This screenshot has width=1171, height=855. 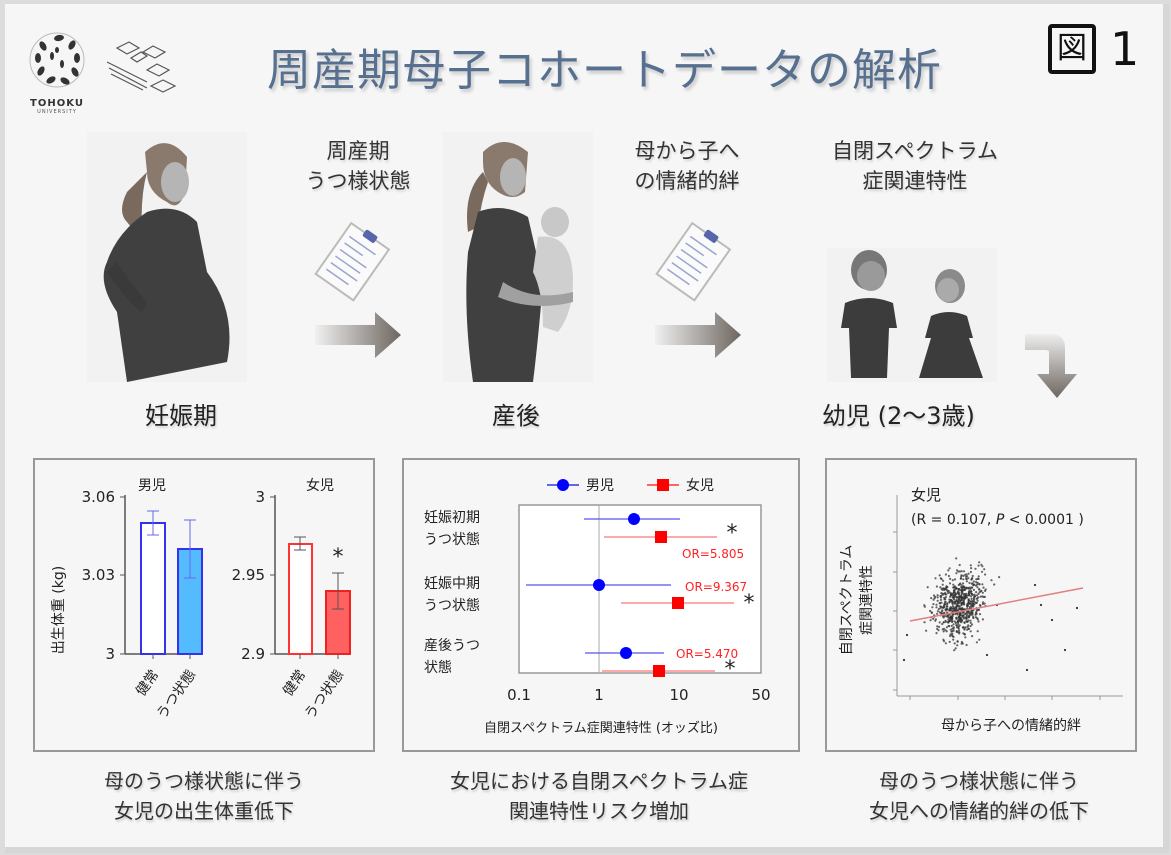 I want to click on row-2-asterisk: *, so click(x=749, y=603).